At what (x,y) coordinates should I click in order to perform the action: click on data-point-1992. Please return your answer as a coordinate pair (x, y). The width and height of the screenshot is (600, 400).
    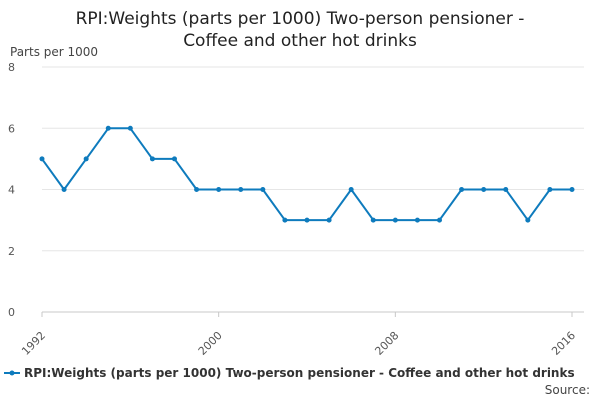
    Looking at the image, I should click on (42, 159).